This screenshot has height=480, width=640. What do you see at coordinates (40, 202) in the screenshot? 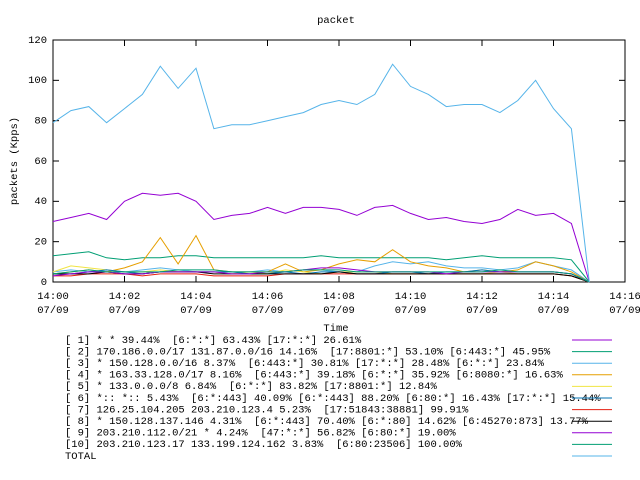
I see `y-tick-label: 40` at bounding box center [40, 202].